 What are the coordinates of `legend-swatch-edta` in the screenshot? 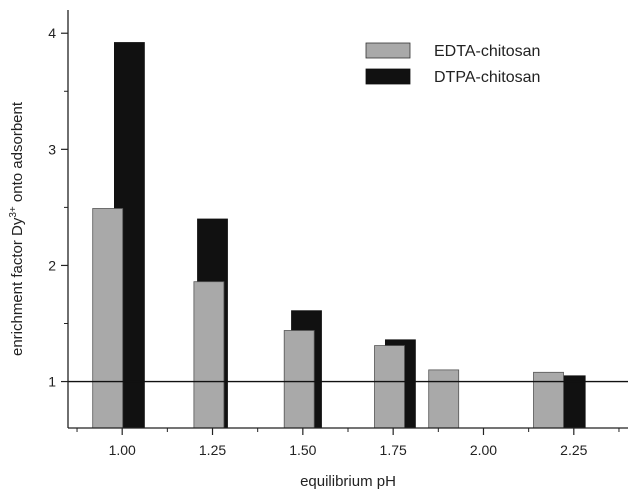 It's located at (388, 50).